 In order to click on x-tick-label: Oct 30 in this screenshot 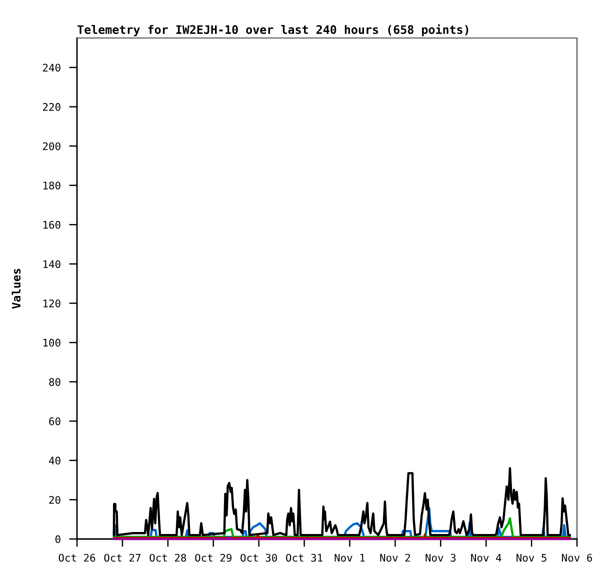, I will do `click(258, 558)`.